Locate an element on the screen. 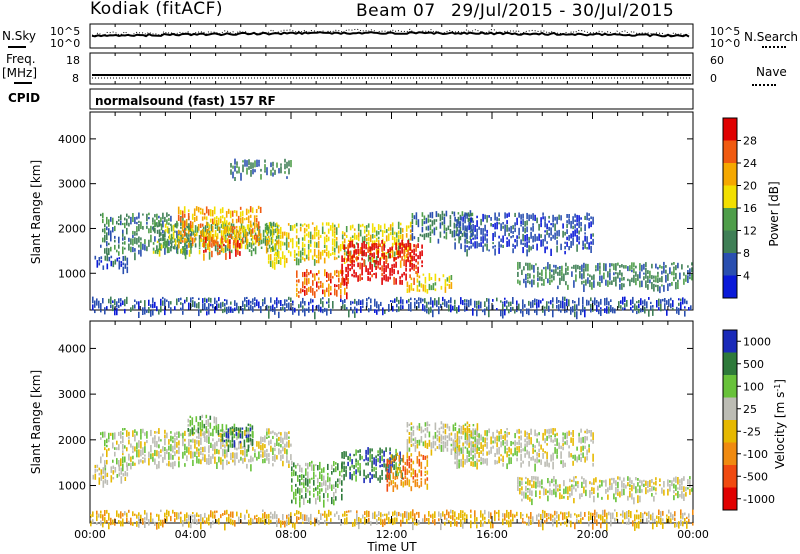 The width and height of the screenshot is (800, 554). freq-label: Freq. is located at coordinates (21, 59).